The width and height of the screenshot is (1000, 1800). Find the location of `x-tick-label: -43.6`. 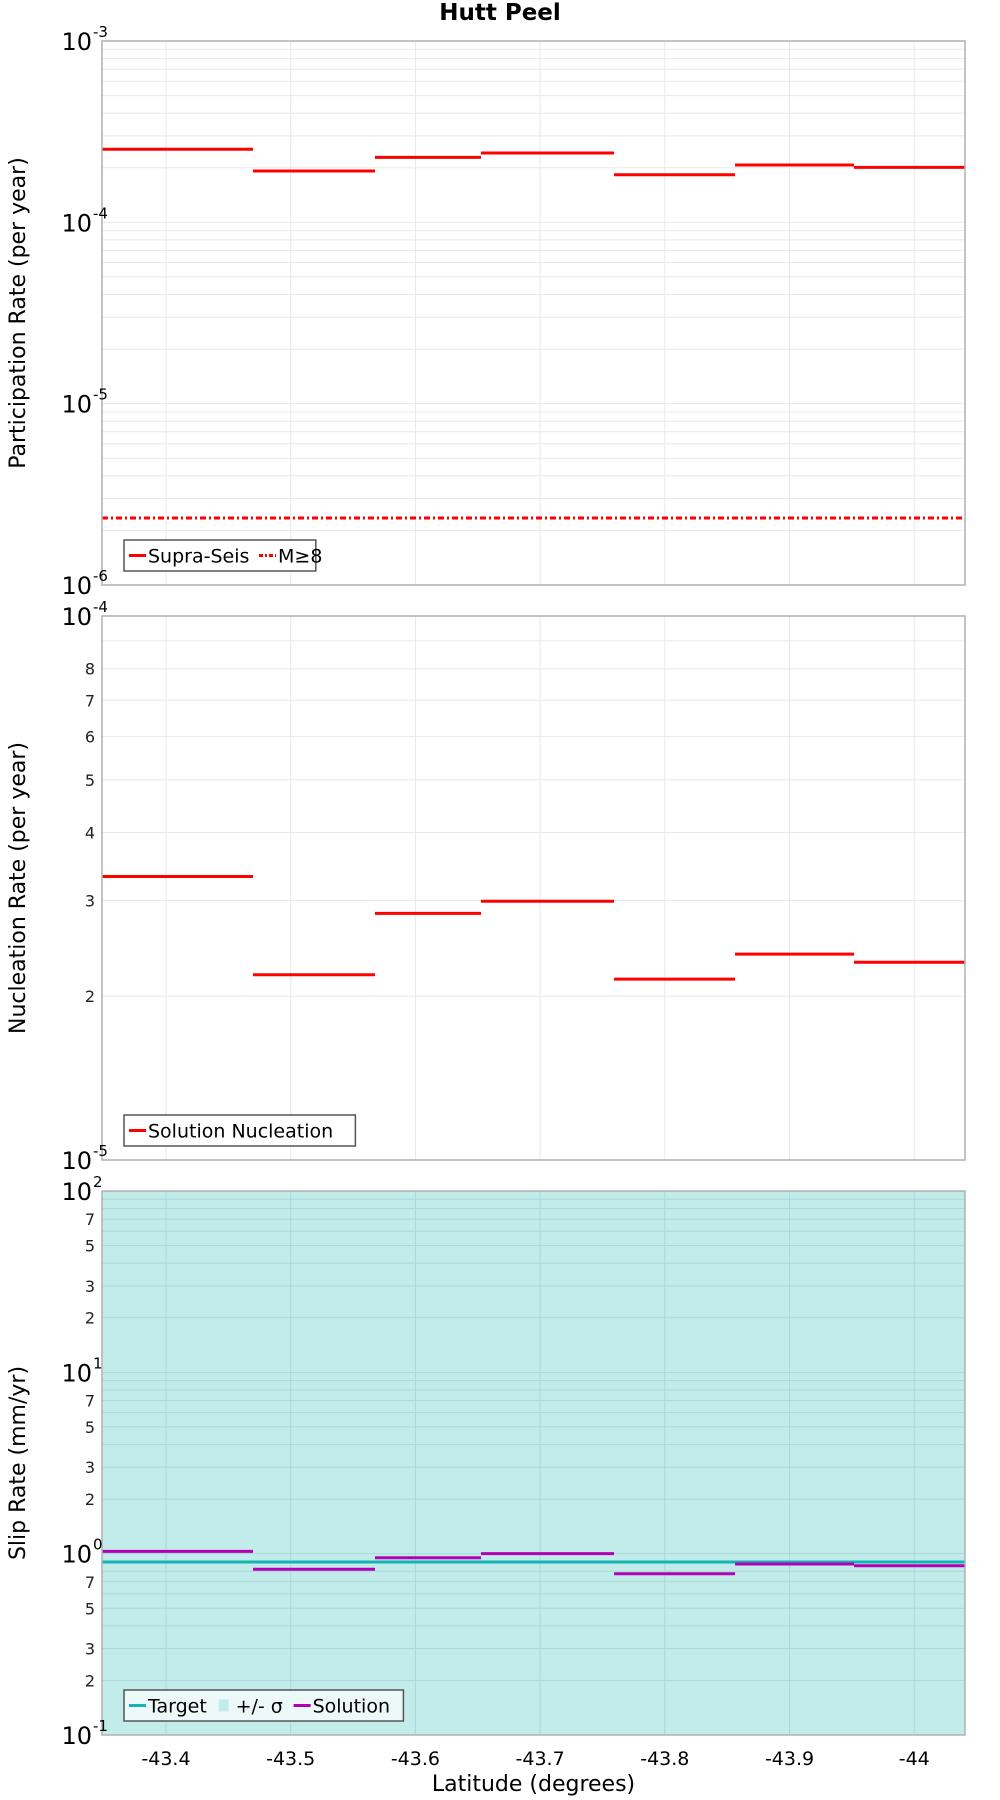

x-tick-label: -43.6 is located at coordinates (415, 1759).